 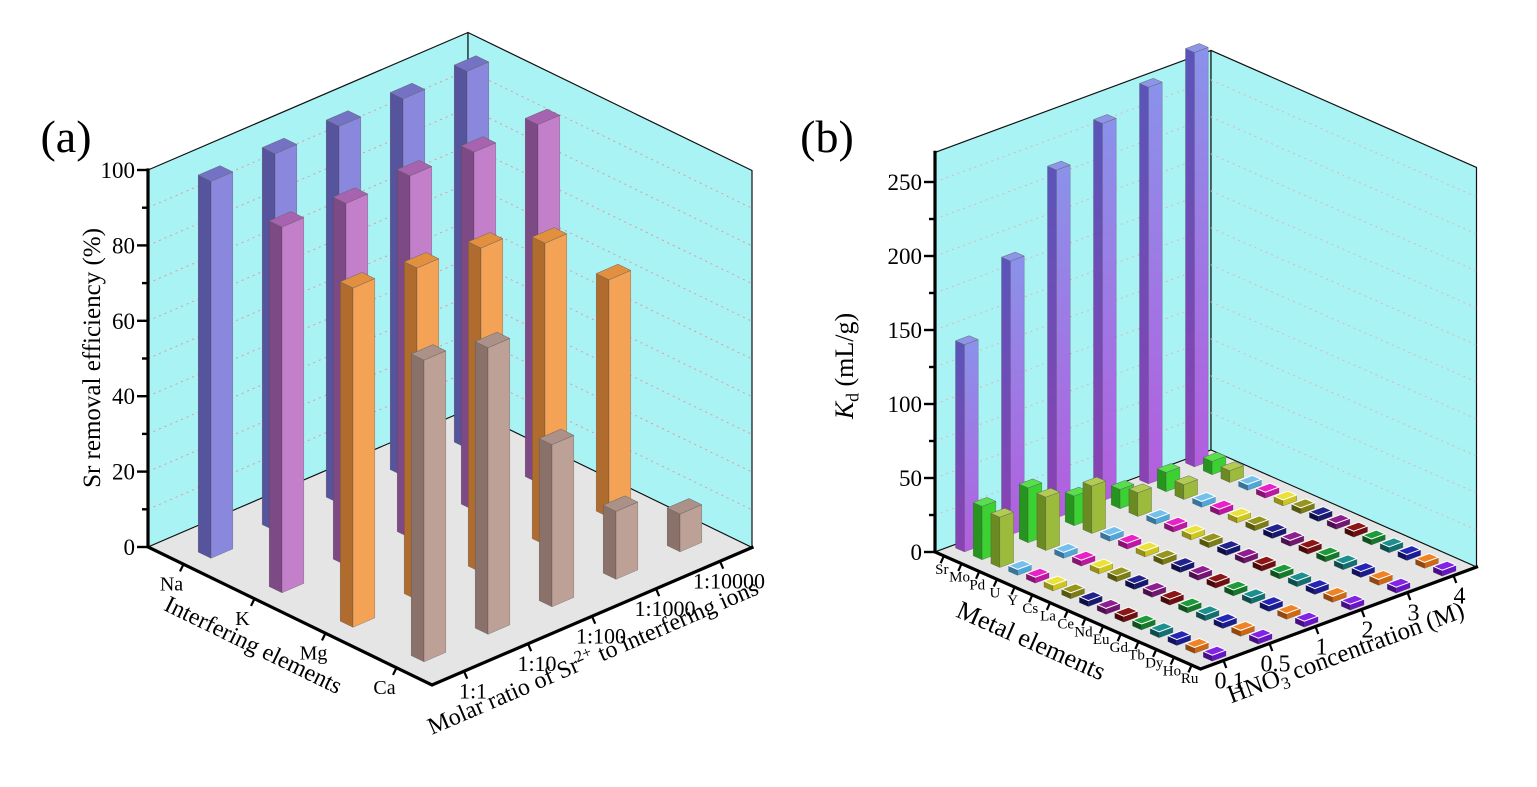 I want to click on bar-La-0.5, so click(x=1119, y=574).